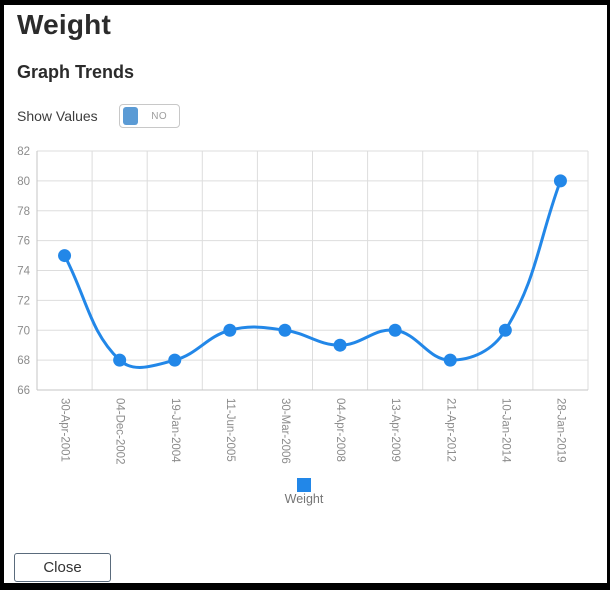  What do you see at coordinates (23, 212) in the screenshot?
I see `y-axis-tick-label: 78` at bounding box center [23, 212].